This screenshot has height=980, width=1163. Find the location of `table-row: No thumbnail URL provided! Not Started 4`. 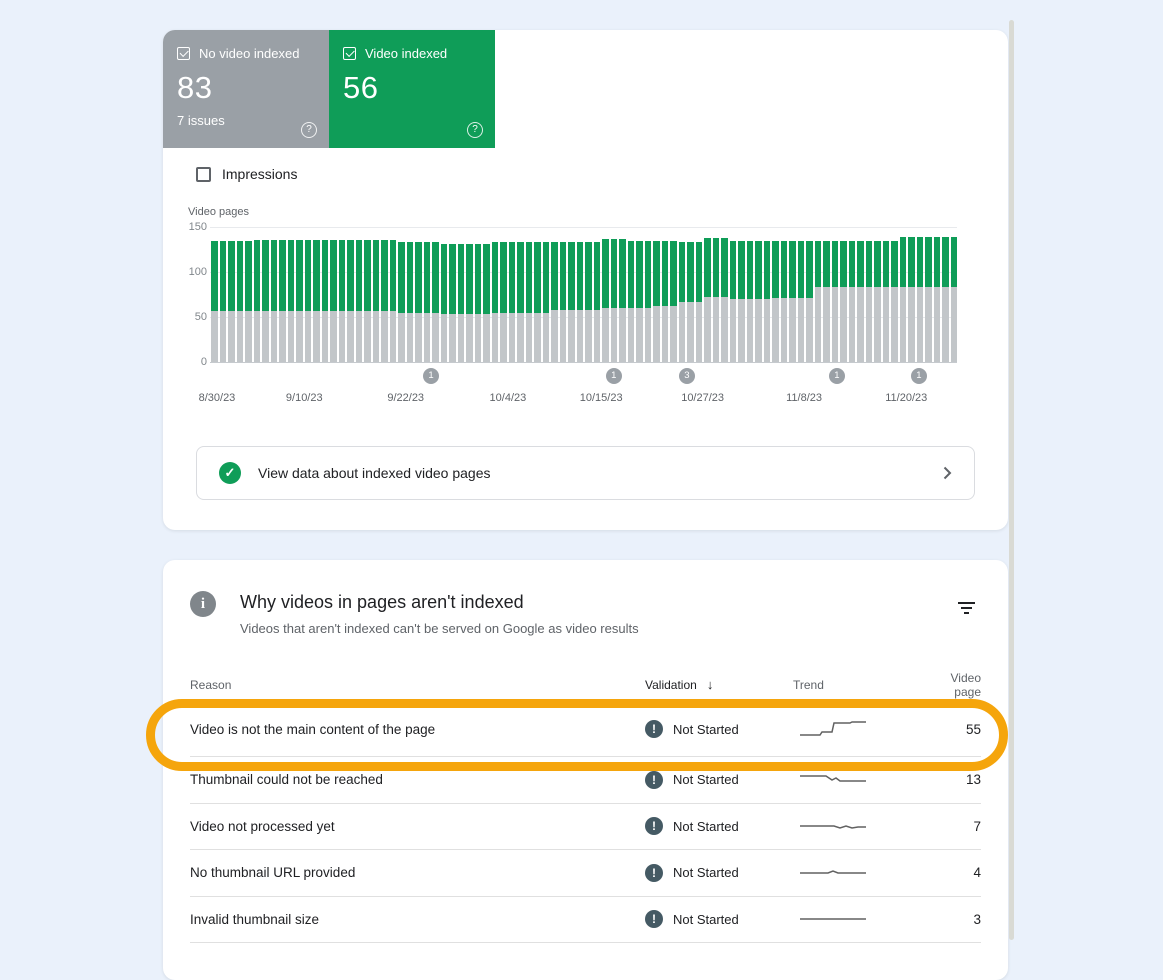

table-row: No thumbnail URL provided! Not Started 4 is located at coordinates (585, 873).